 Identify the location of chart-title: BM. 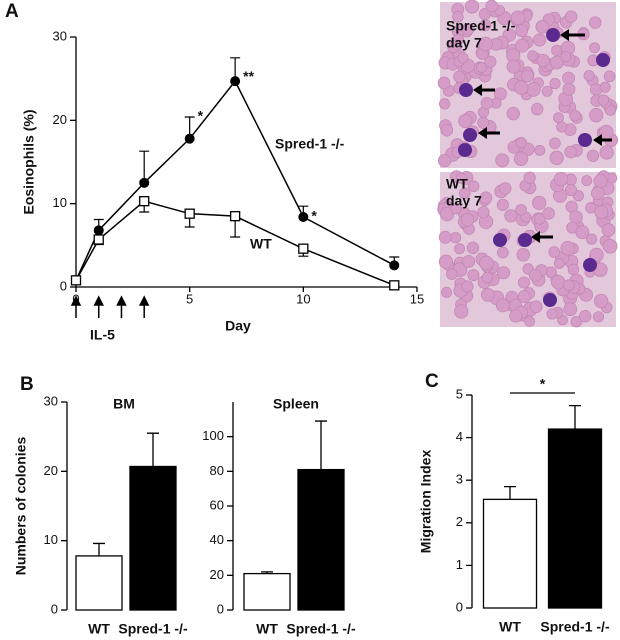
(124, 404).